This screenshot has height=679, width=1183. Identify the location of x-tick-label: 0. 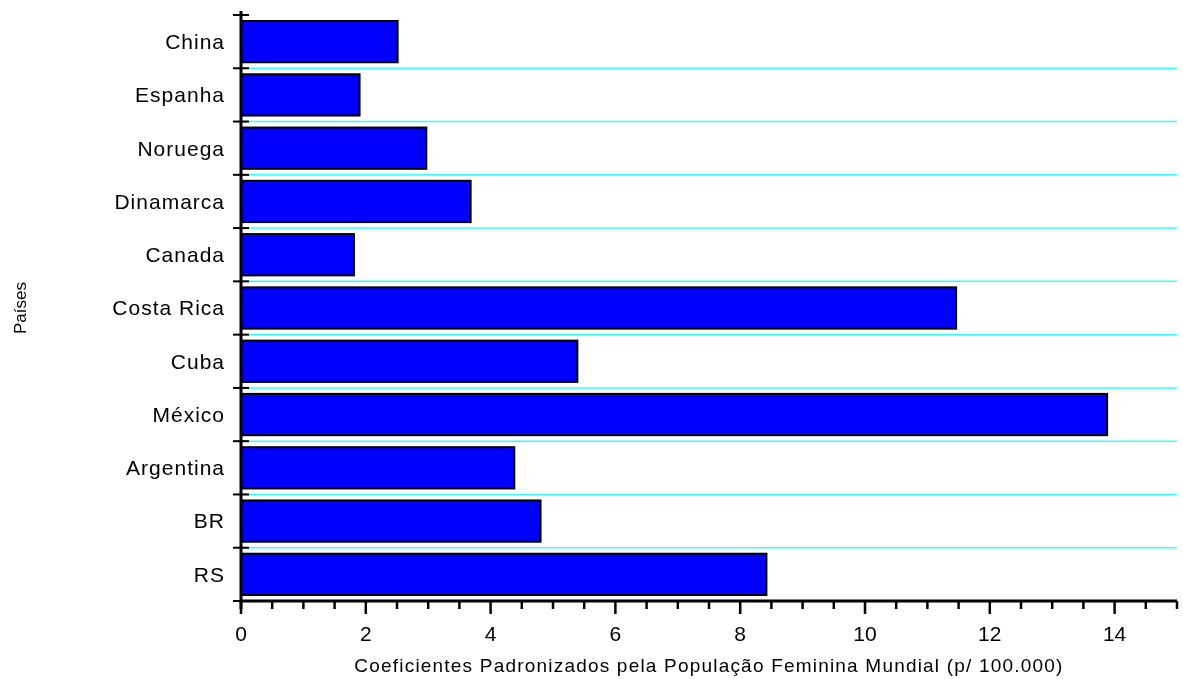
(241, 633).